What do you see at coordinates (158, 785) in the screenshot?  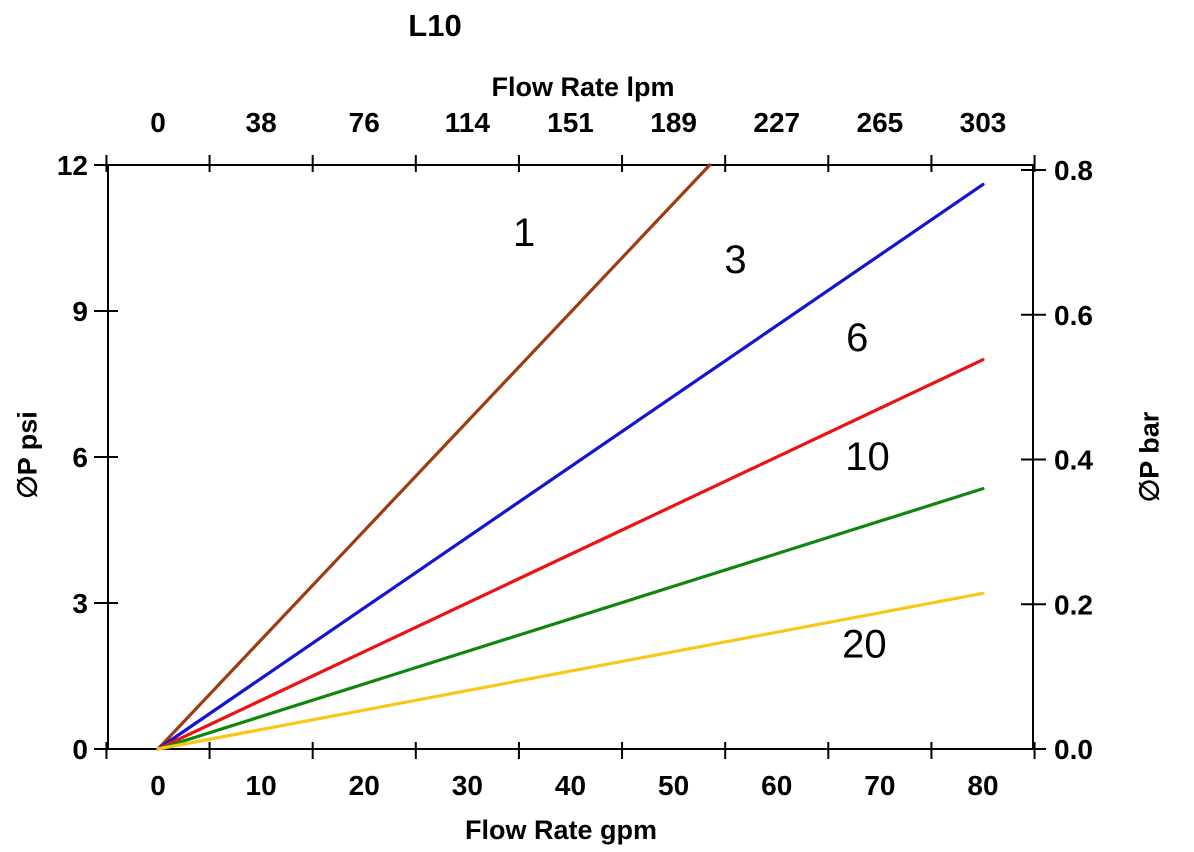 I see `x-axis-tick-label: 0` at bounding box center [158, 785].